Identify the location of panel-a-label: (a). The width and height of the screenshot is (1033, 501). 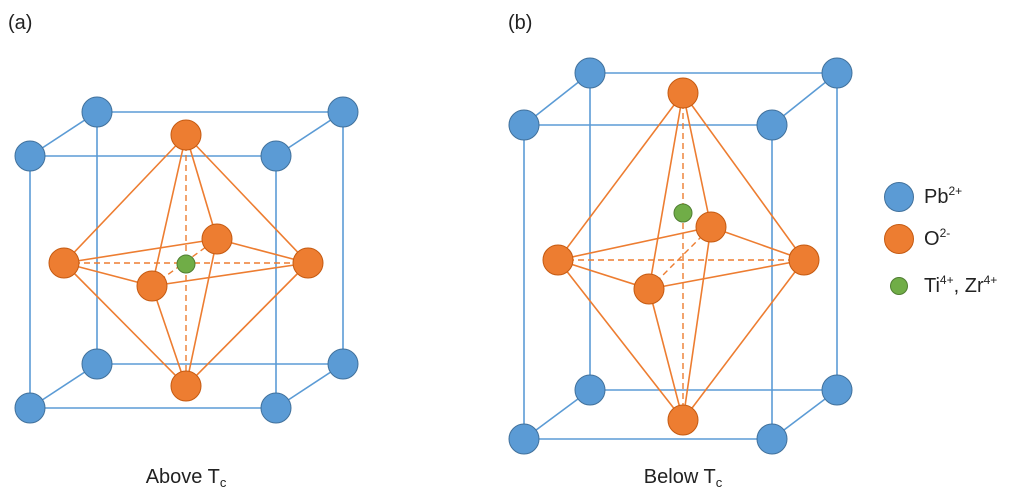
(20, 23).